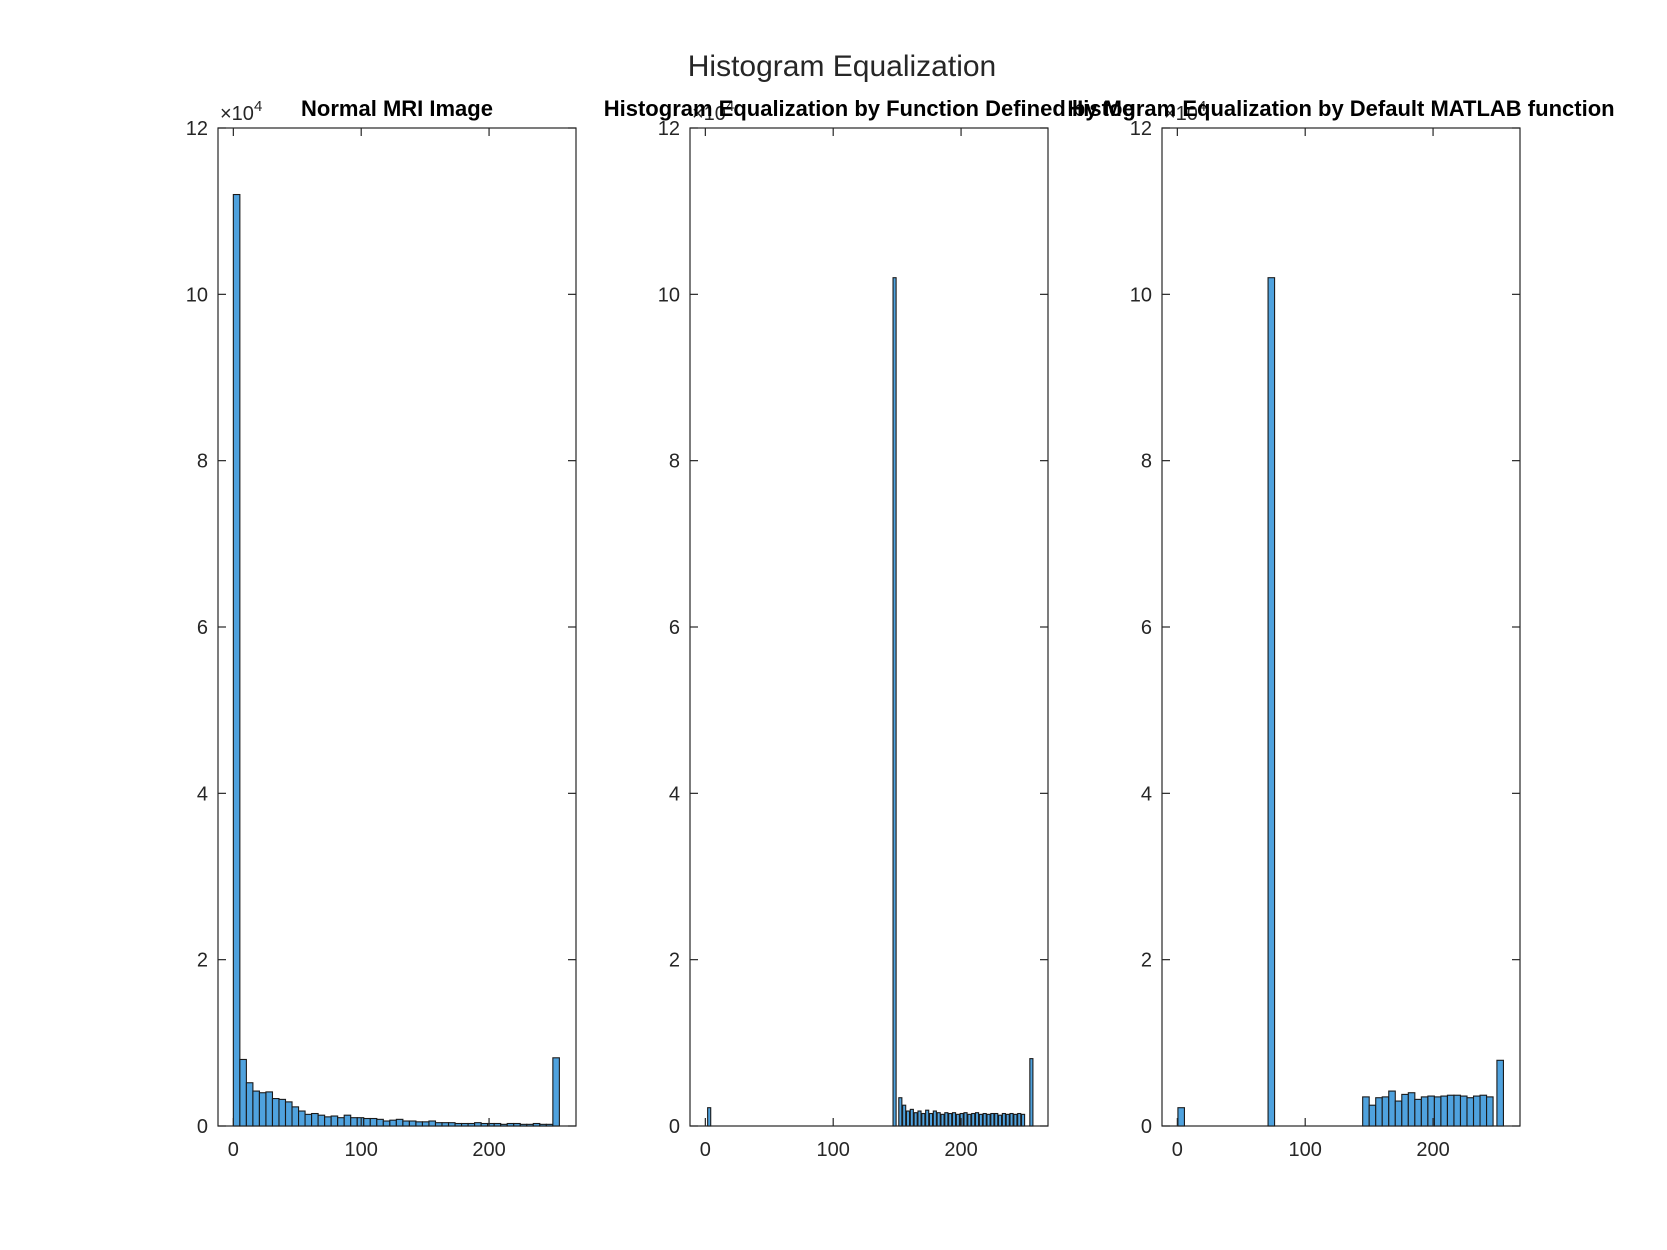  I want to click on y-tick-label: 0, so click(1146, 1127).